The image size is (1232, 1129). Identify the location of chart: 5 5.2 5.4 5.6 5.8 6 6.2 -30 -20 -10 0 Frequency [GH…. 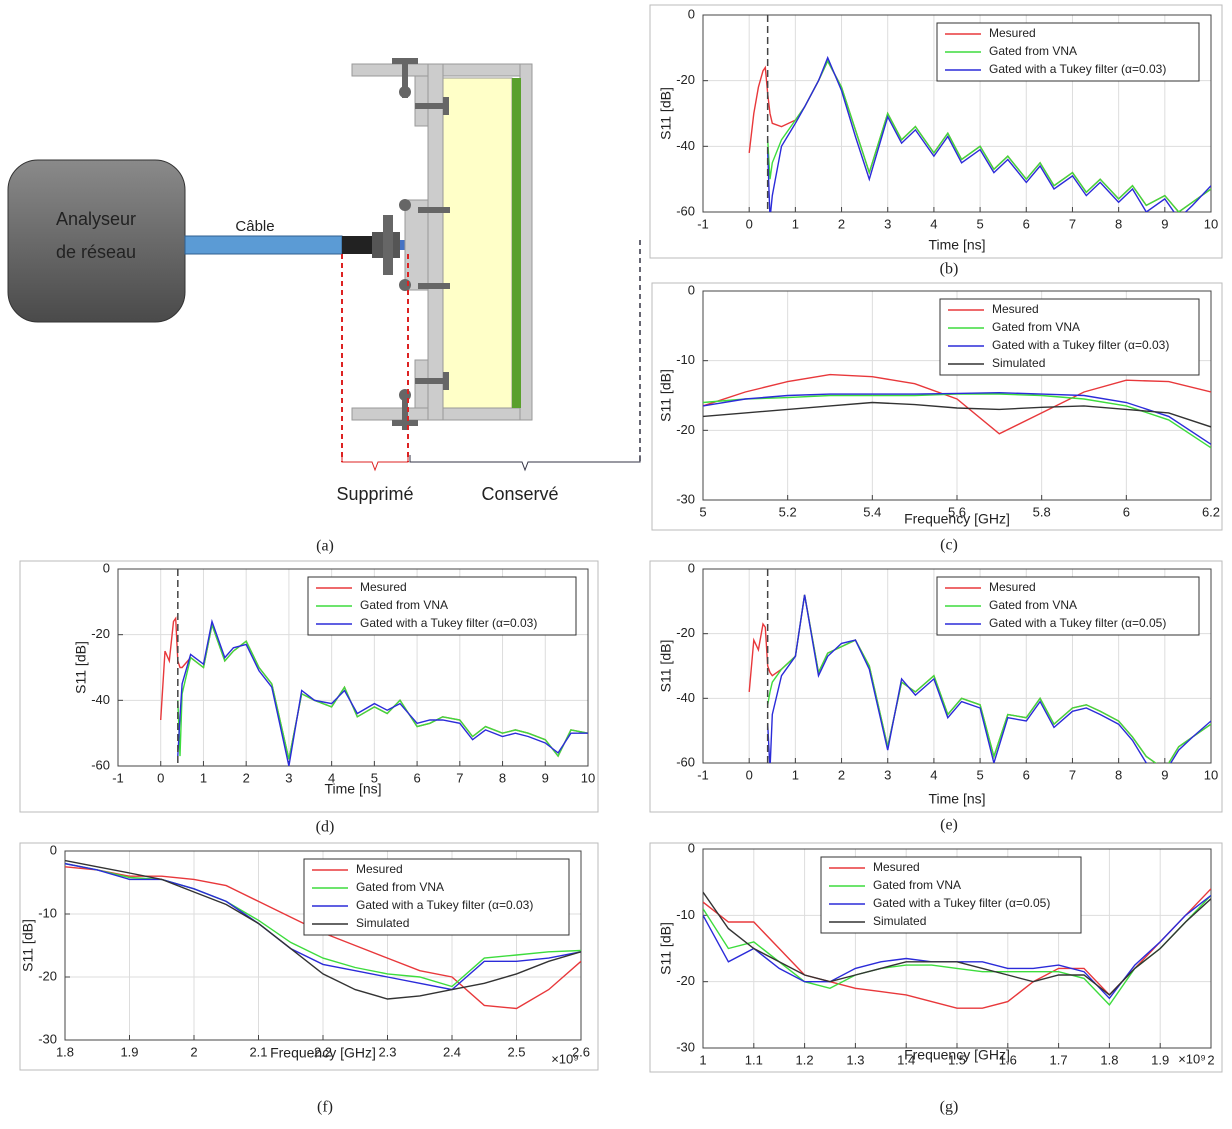
(937, 418).